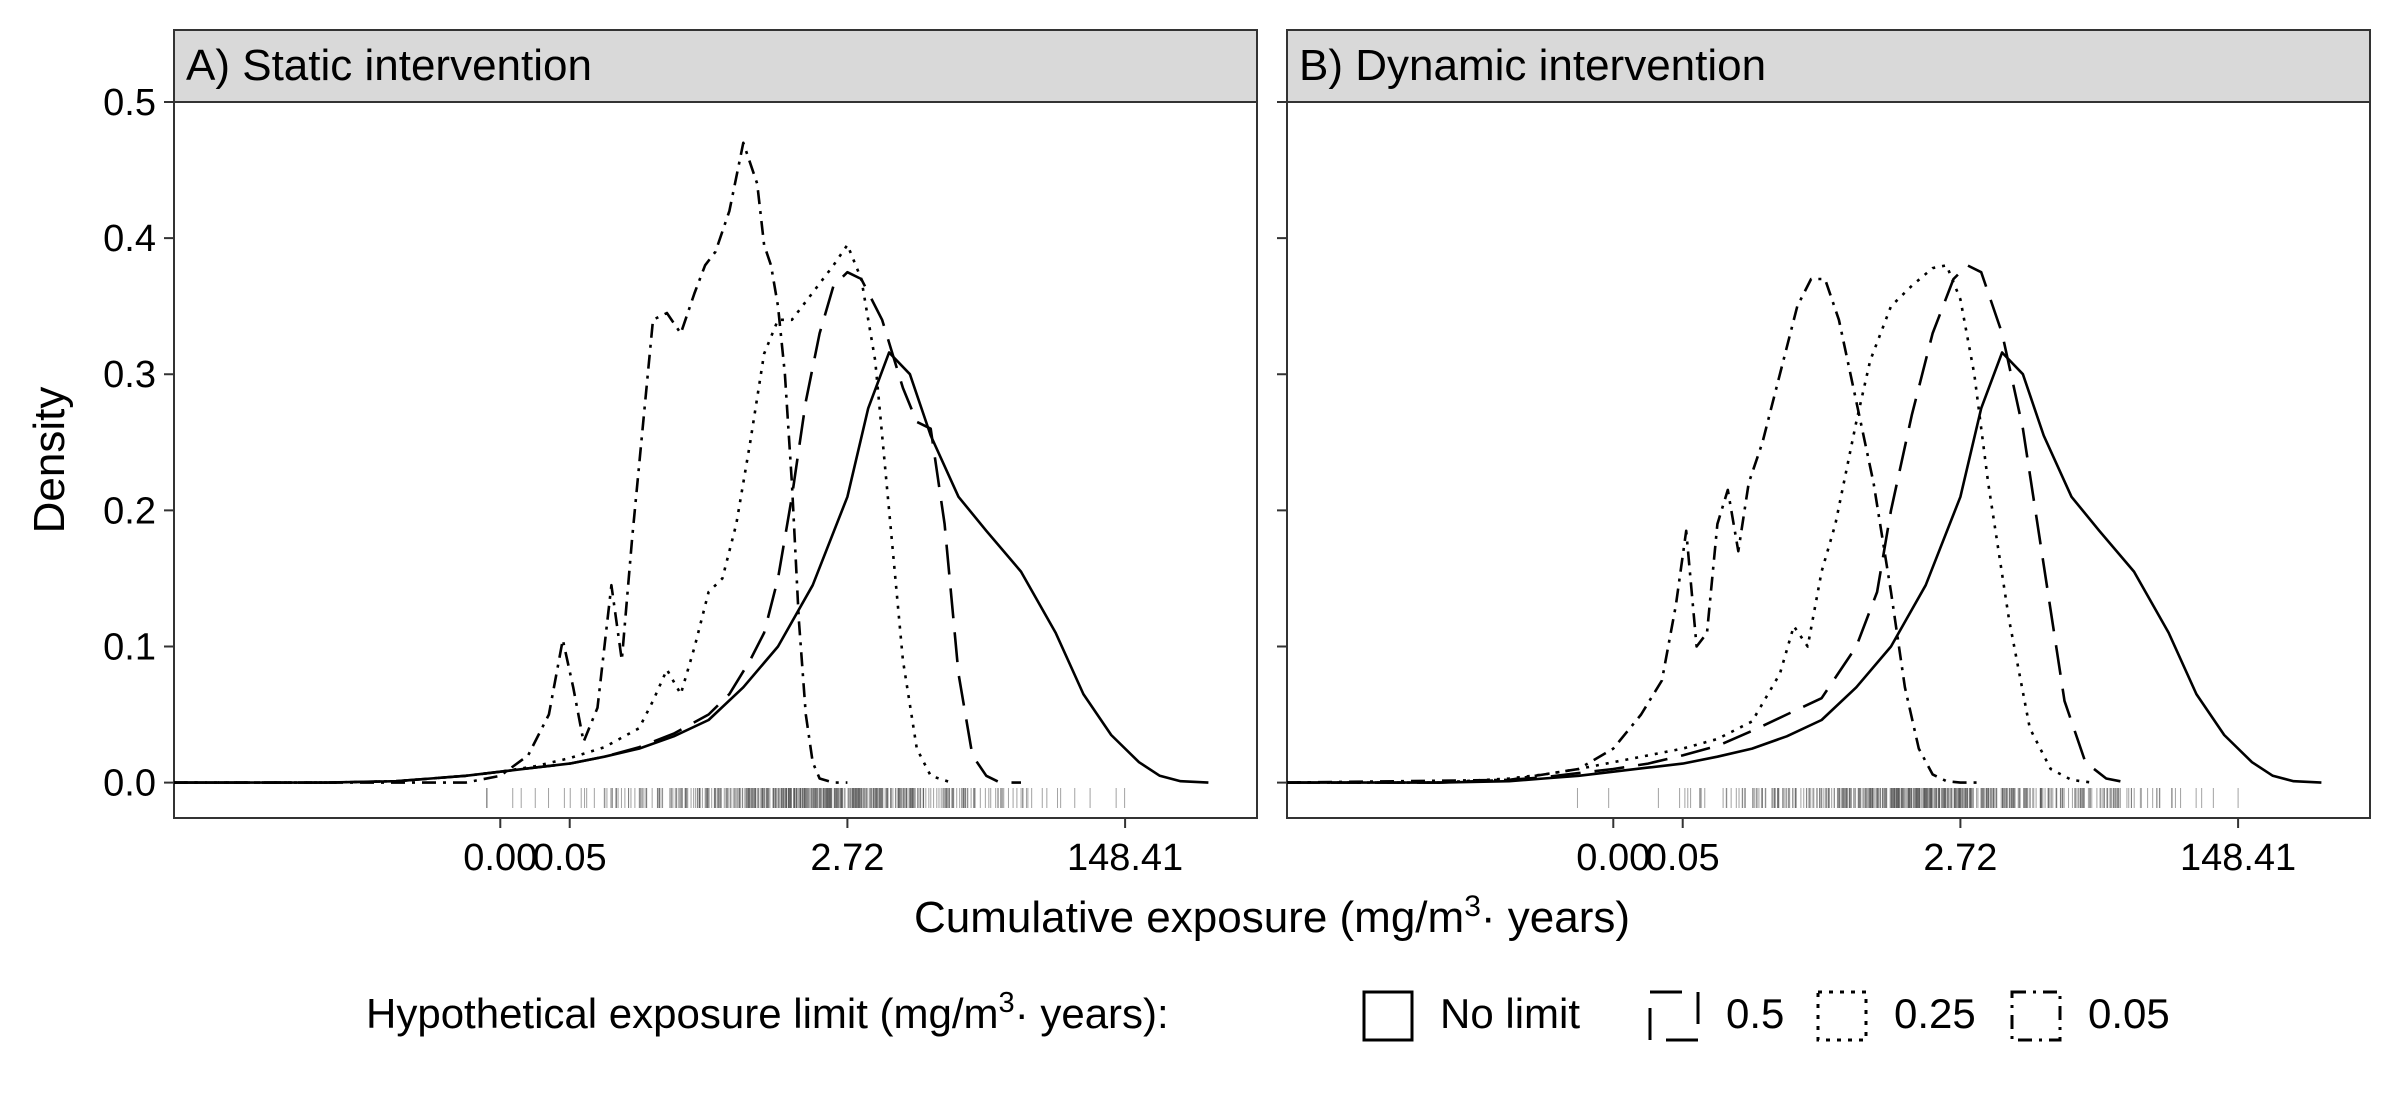 This screenshot has height=1100, width=2400. Describe the element at coordinates (129, 511) in the screenshot. I see `y-tick-label-2: 0.2` at that location.